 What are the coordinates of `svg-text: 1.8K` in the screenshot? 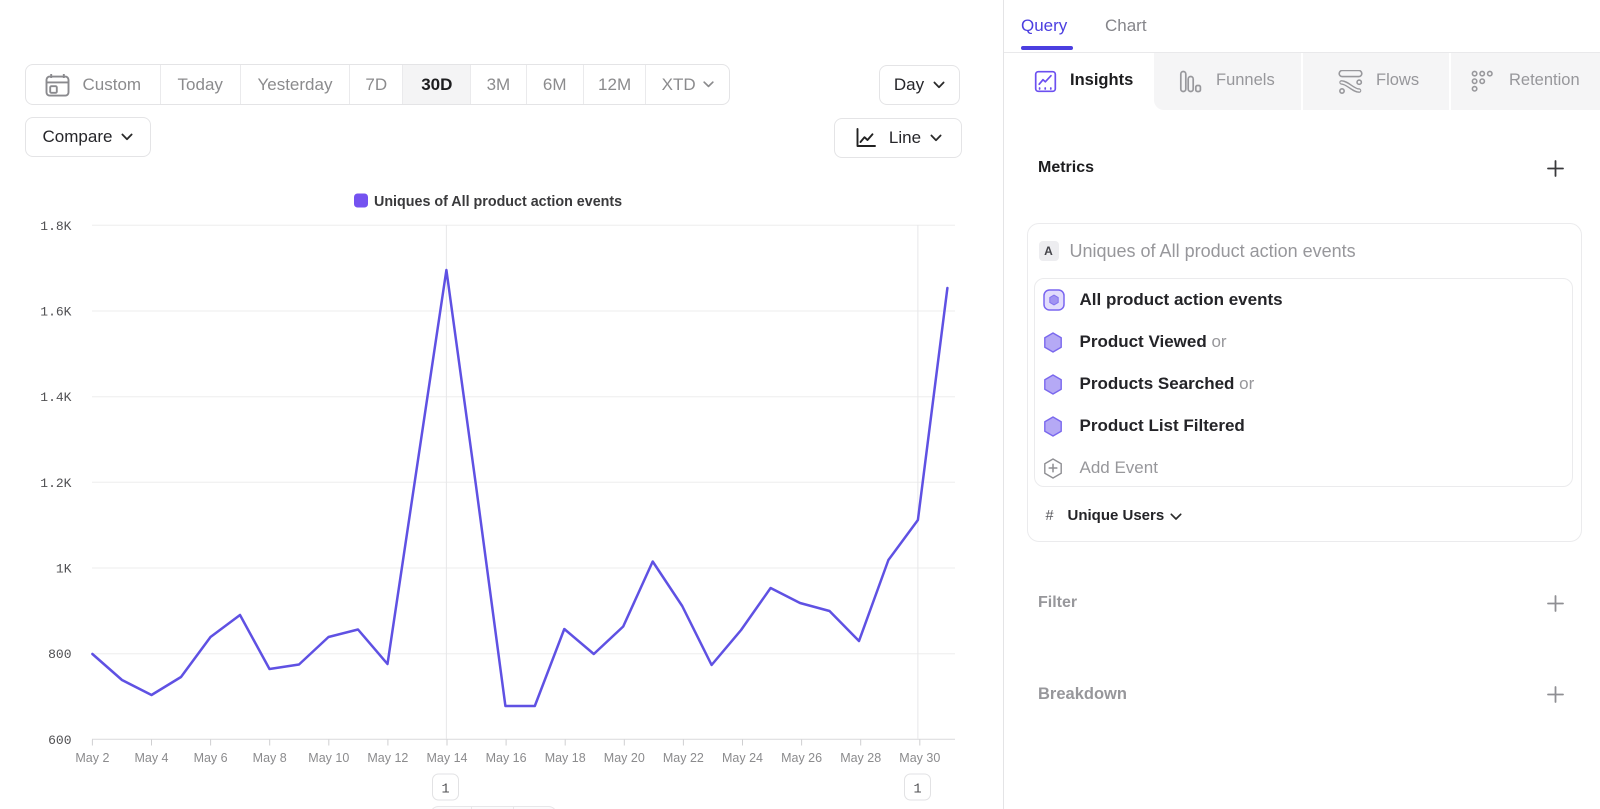 It's located at (55, 226).